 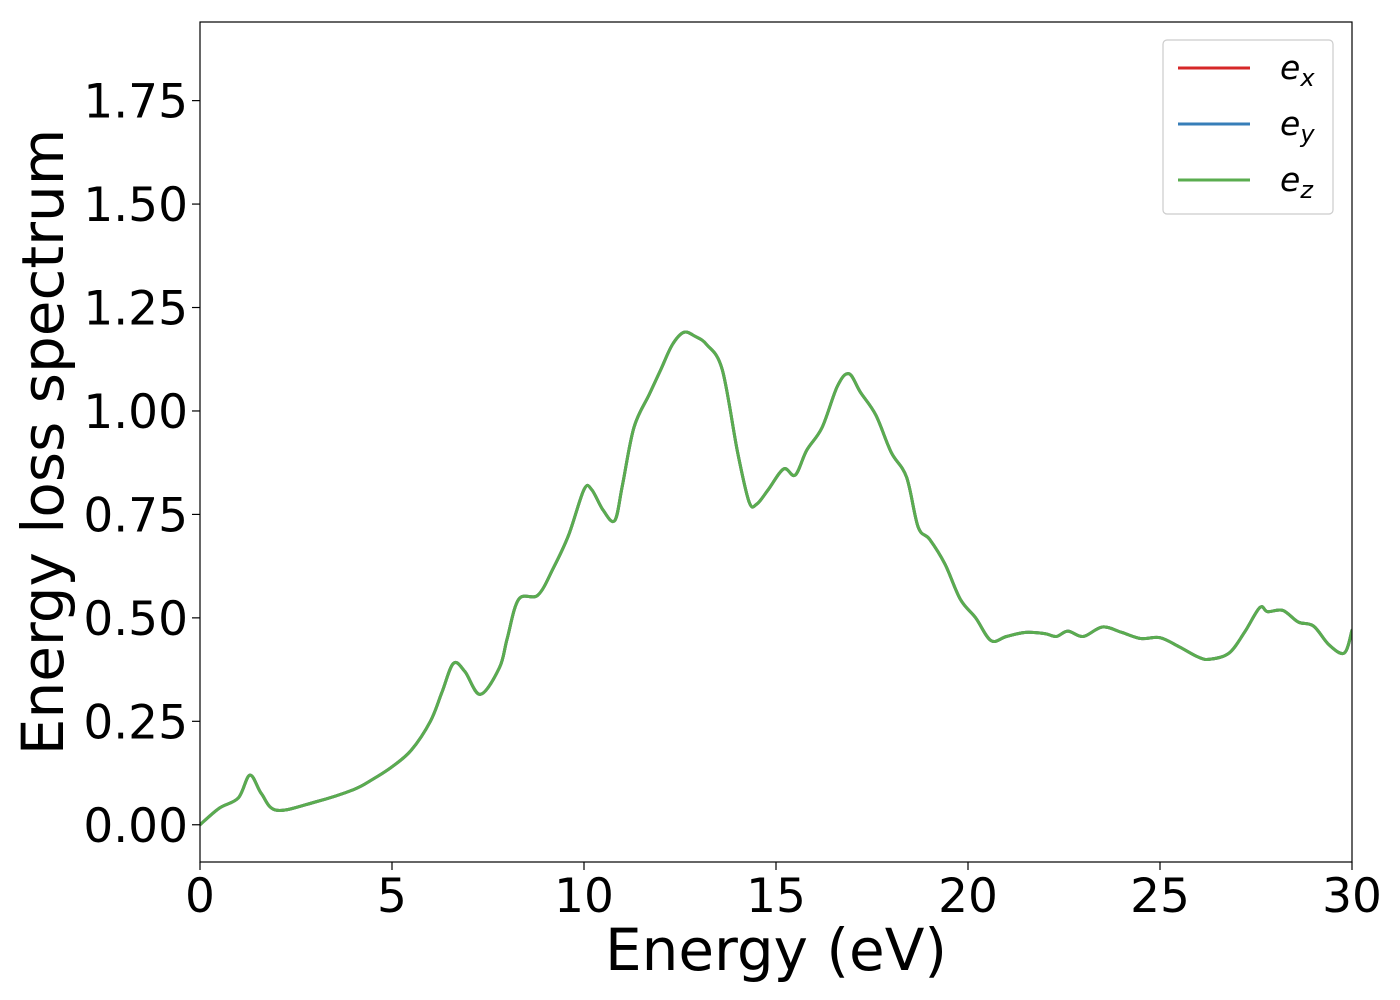 I want to click on x-tick-label: 20, so click(x=968, y=896).